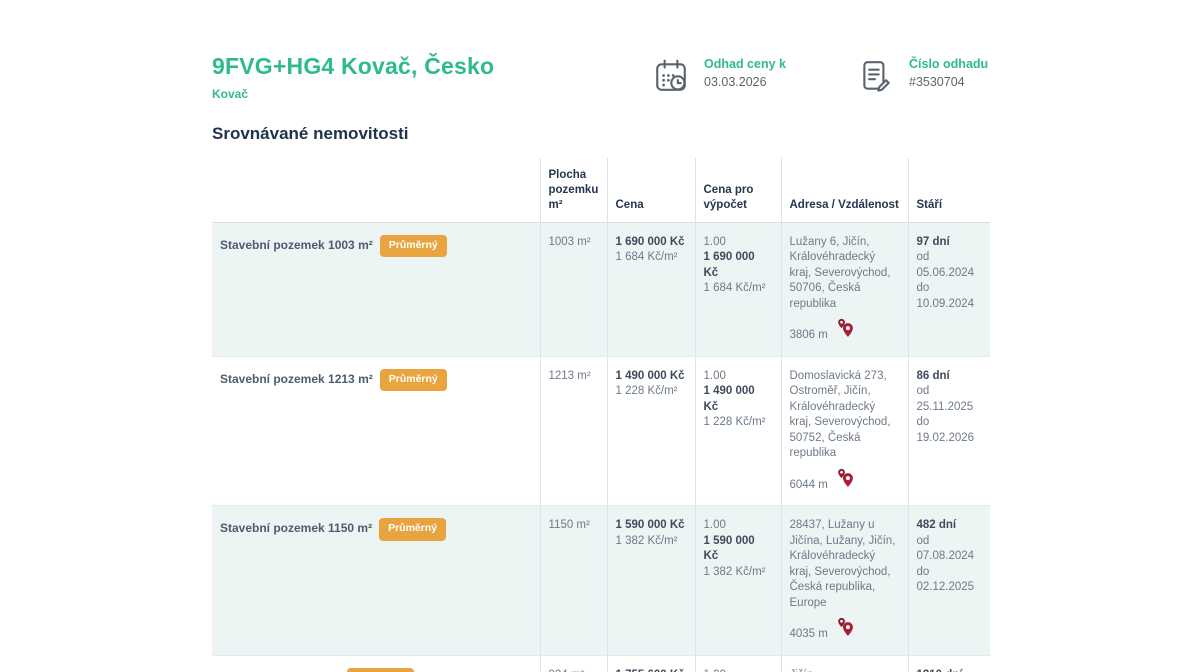  What do you see at coordinates (948, 190) in the screenshot?
I see `col-header-age: Stáří` at bounding box center [948, 190].